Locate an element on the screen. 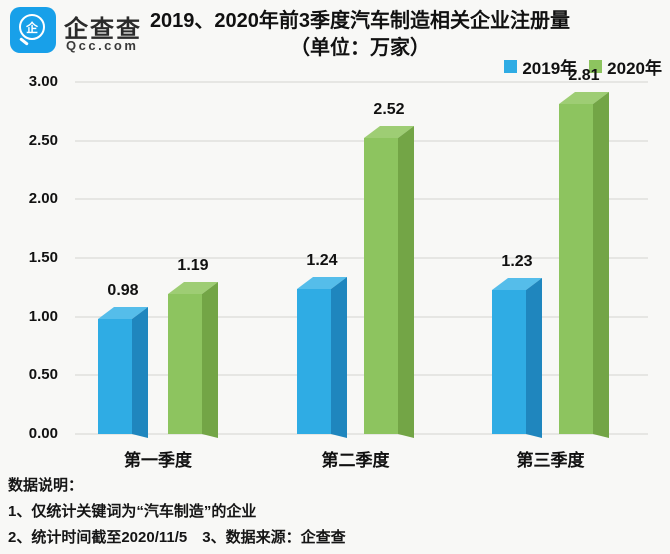 The height and width of the screenshot is (554, 670). legend-item-2019年: 2019年 is located at coordinates (540, 66).